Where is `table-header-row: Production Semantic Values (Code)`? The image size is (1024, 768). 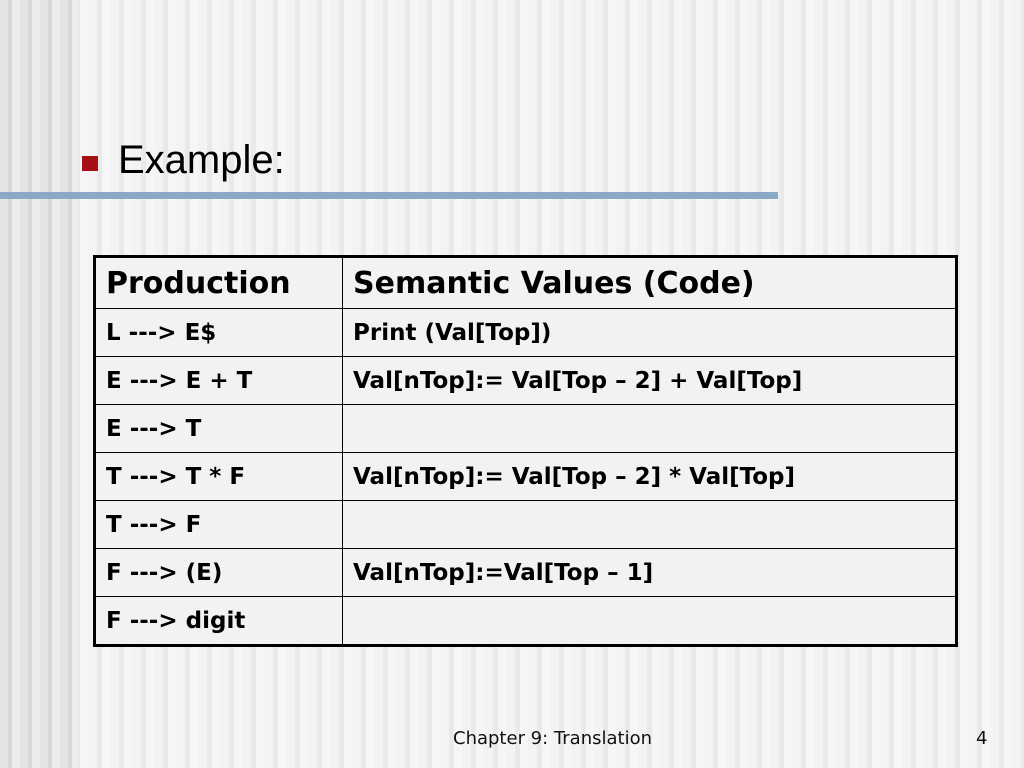
table-header-row: Production Semantic Values (Code) is located at coordinates (525, 282).